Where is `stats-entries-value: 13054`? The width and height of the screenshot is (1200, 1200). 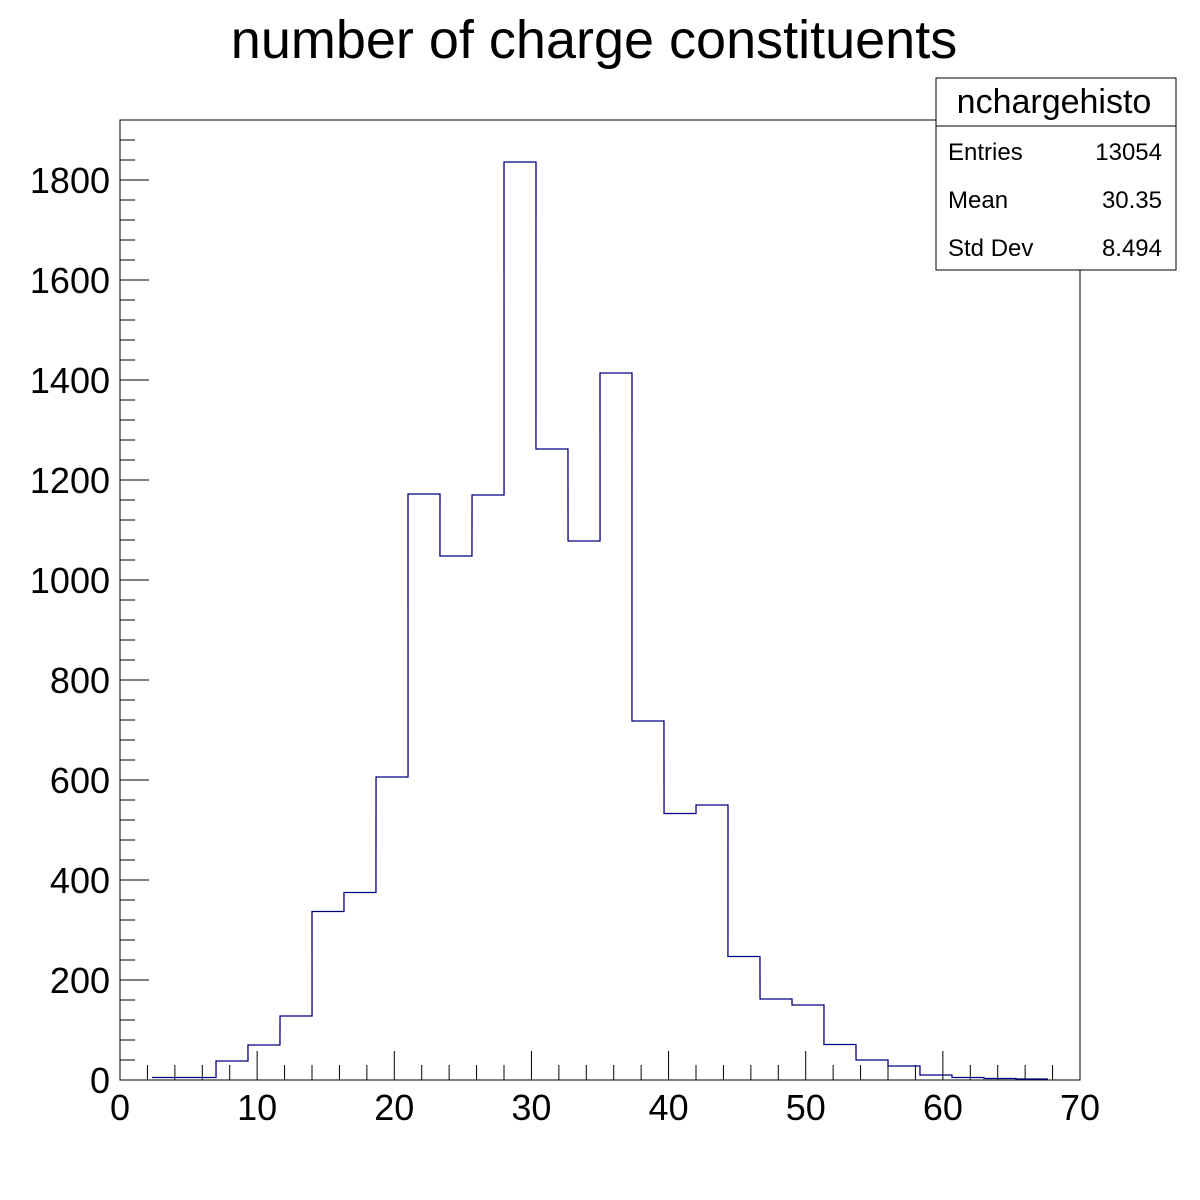
stats-entries-value: 13054 is located at coordinates (1128, 152).